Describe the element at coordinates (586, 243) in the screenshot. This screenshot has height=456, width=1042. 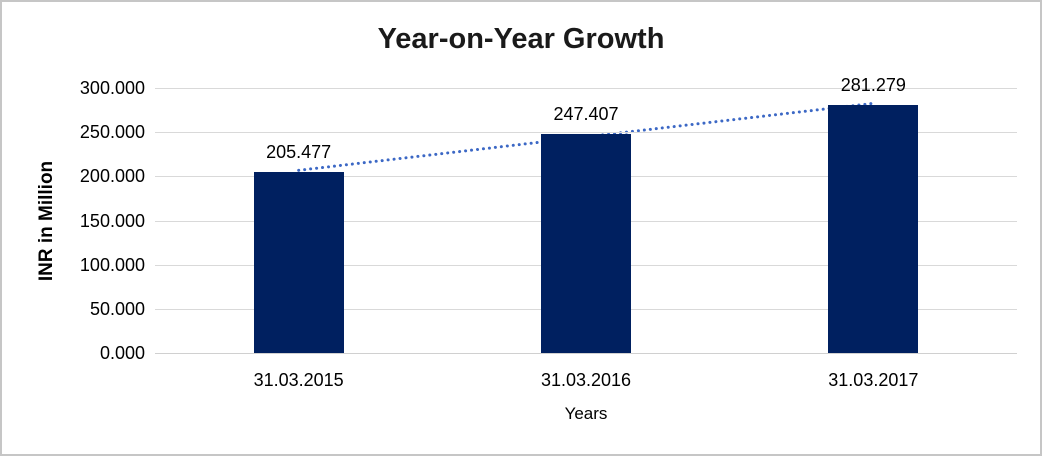
I see `bar-31.03.2016` at that location.